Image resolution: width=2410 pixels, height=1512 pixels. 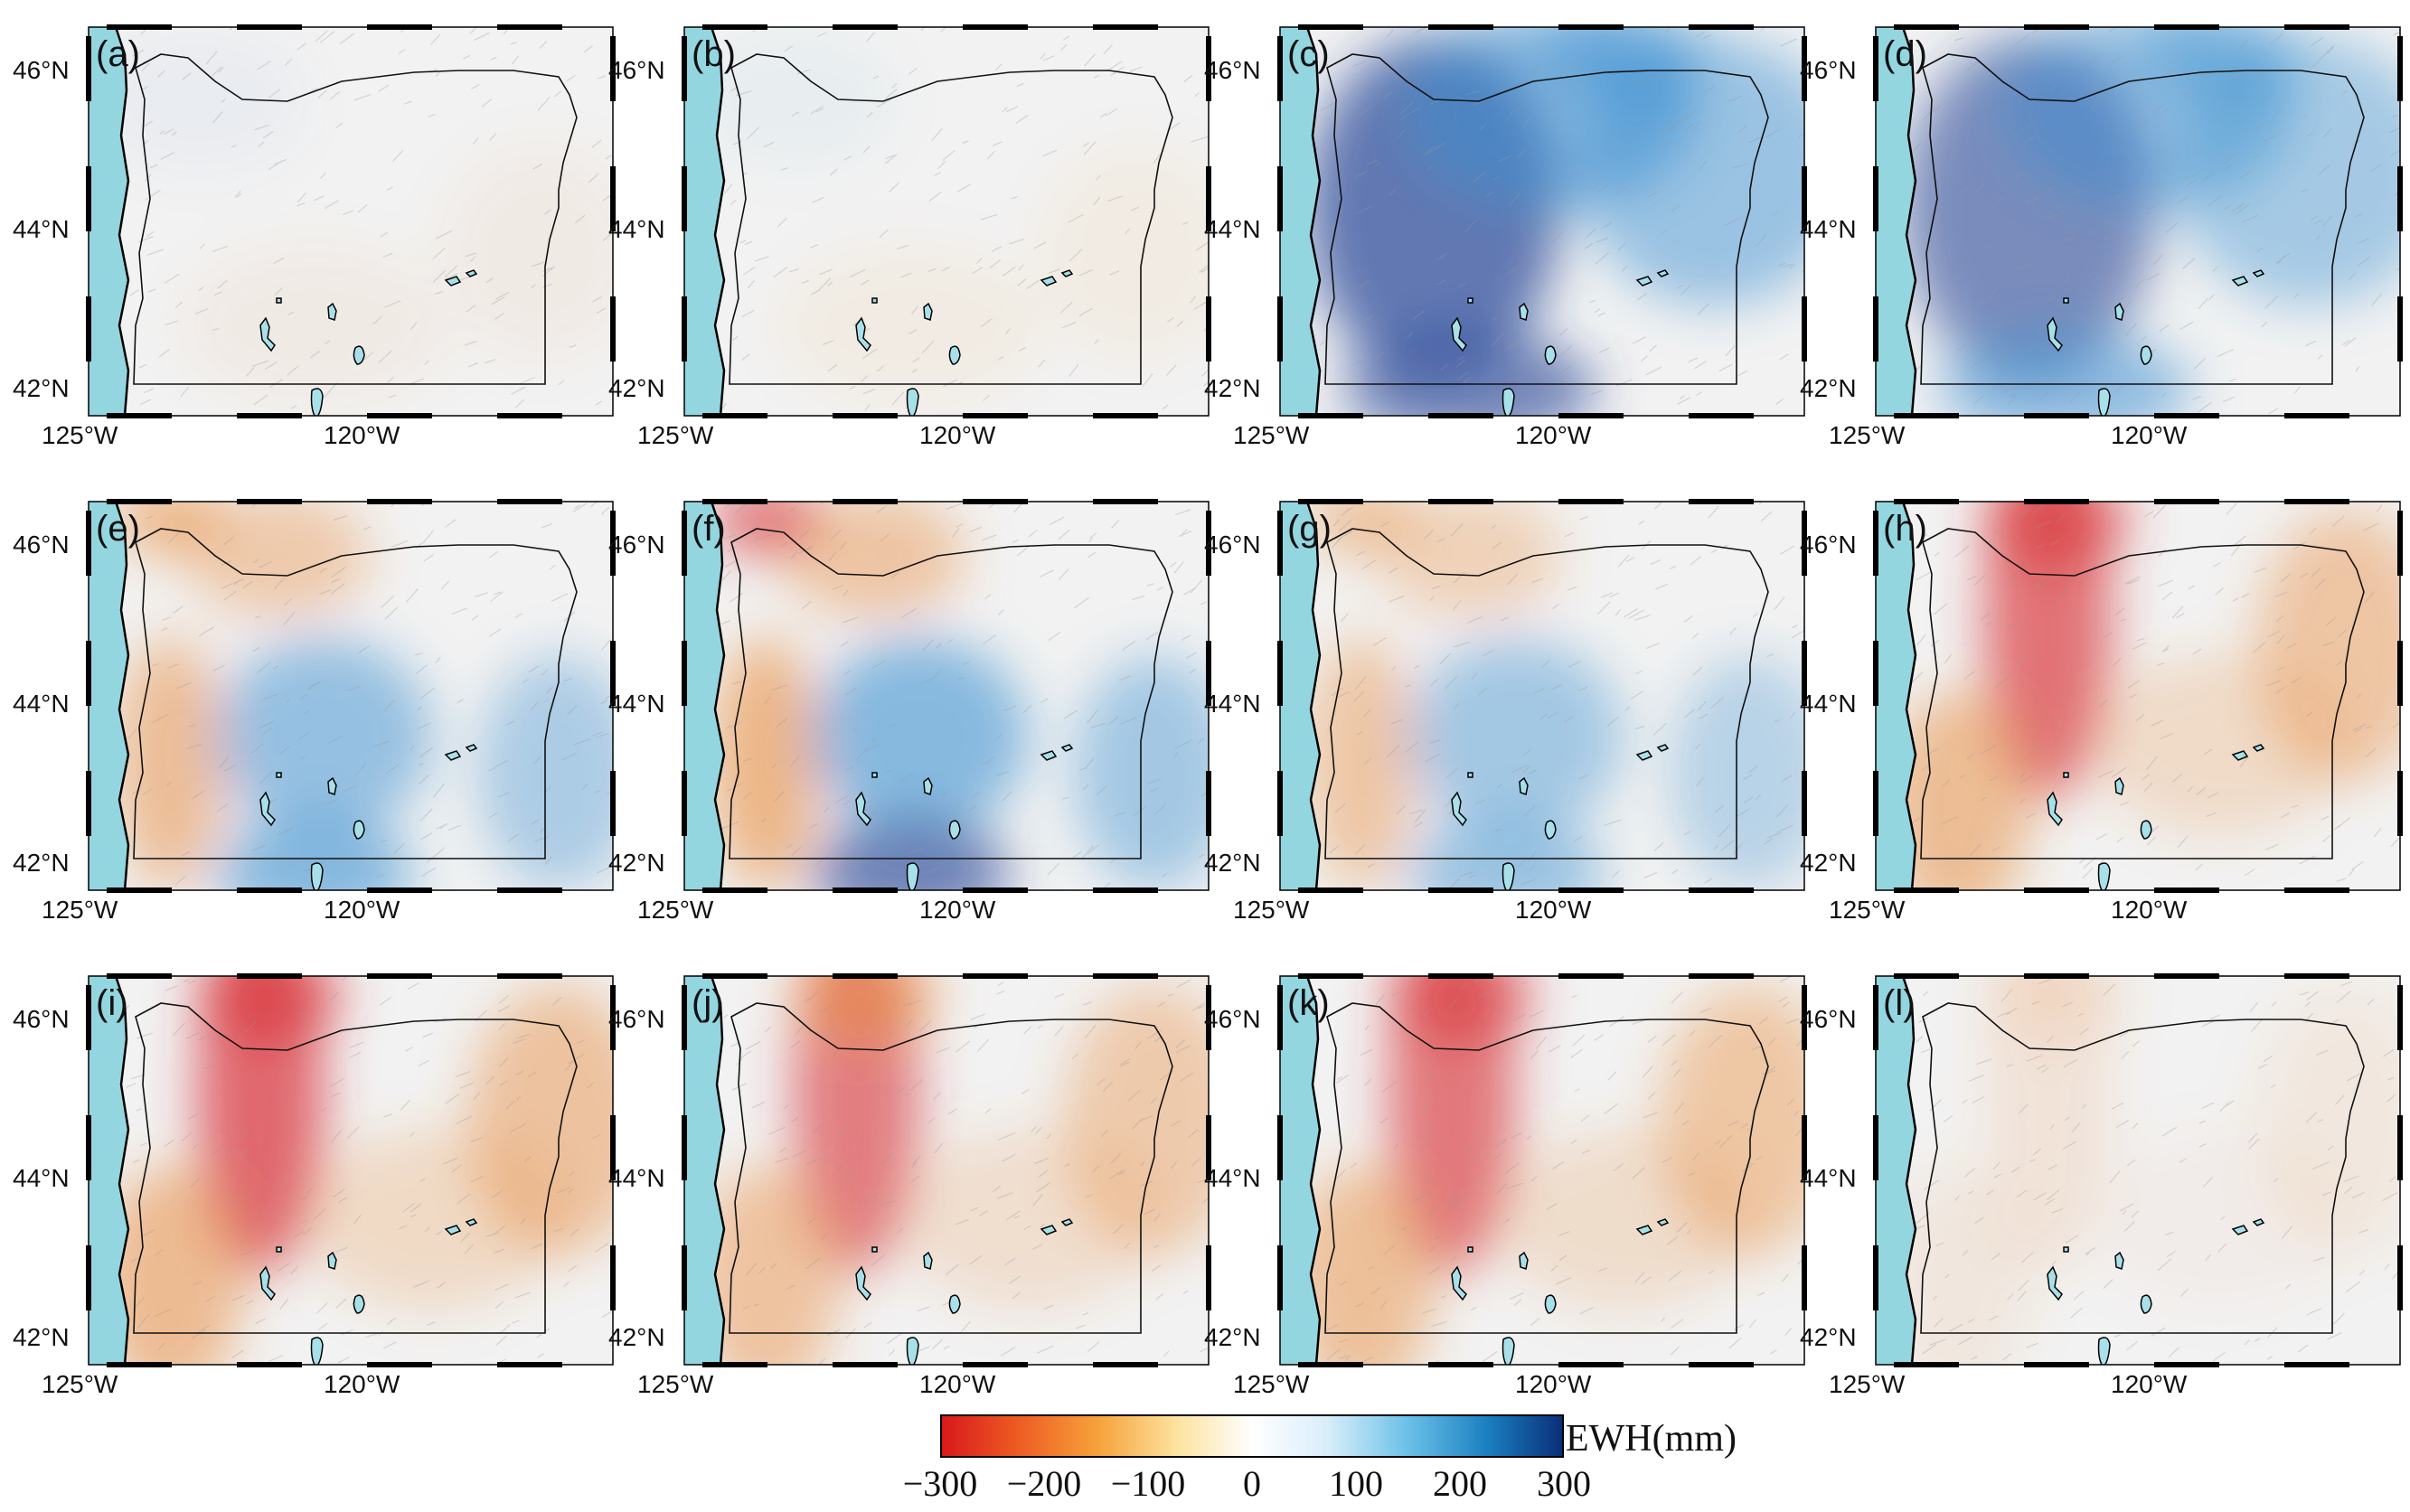 What do you see at coordinates (1564, 1483) in the screenshot?
I see `colorbar-tick: 300` at bounding box center [1564, 1483].